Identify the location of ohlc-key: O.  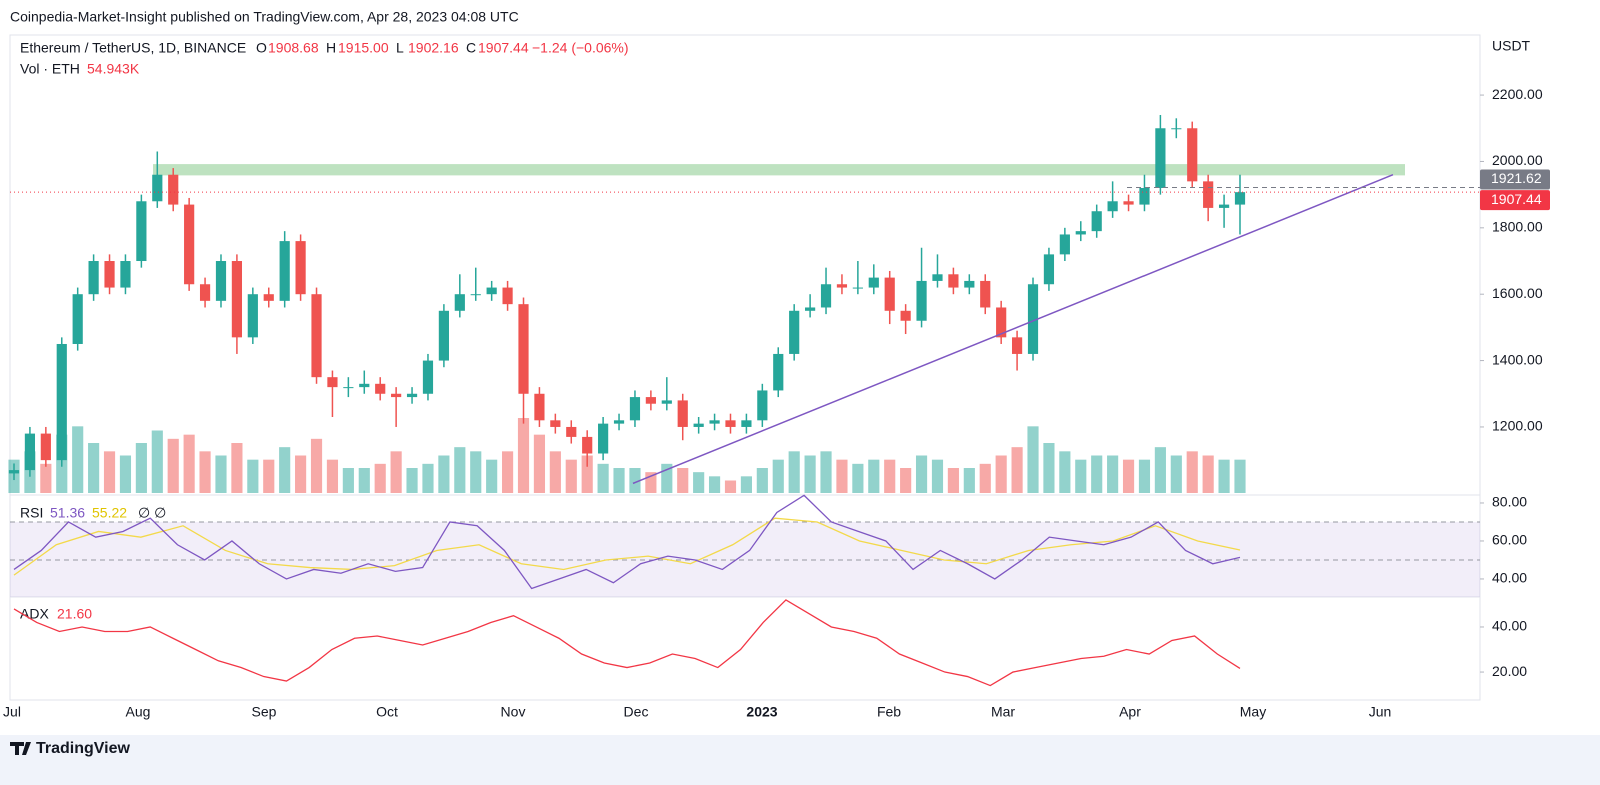
(261, 48).